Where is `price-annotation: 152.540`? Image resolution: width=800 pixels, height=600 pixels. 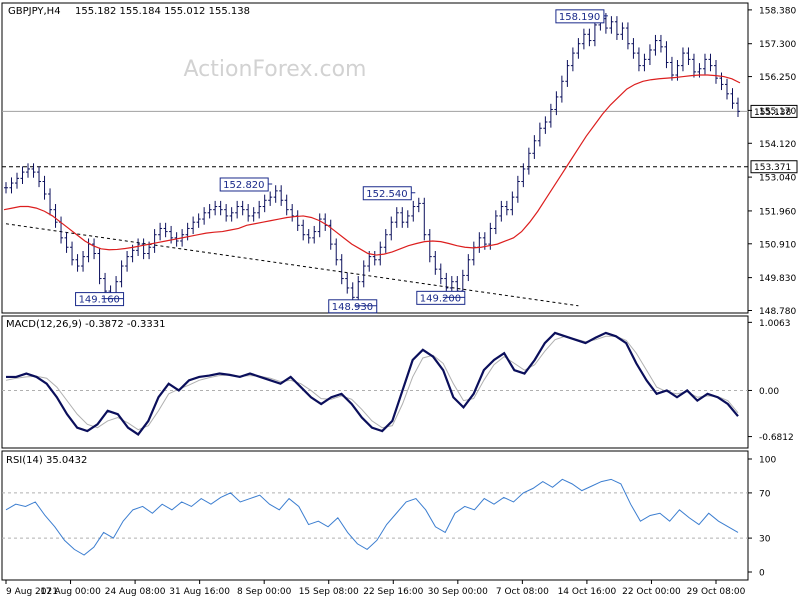 price-annotation: 152.540 is located at coordinates (389, 193).